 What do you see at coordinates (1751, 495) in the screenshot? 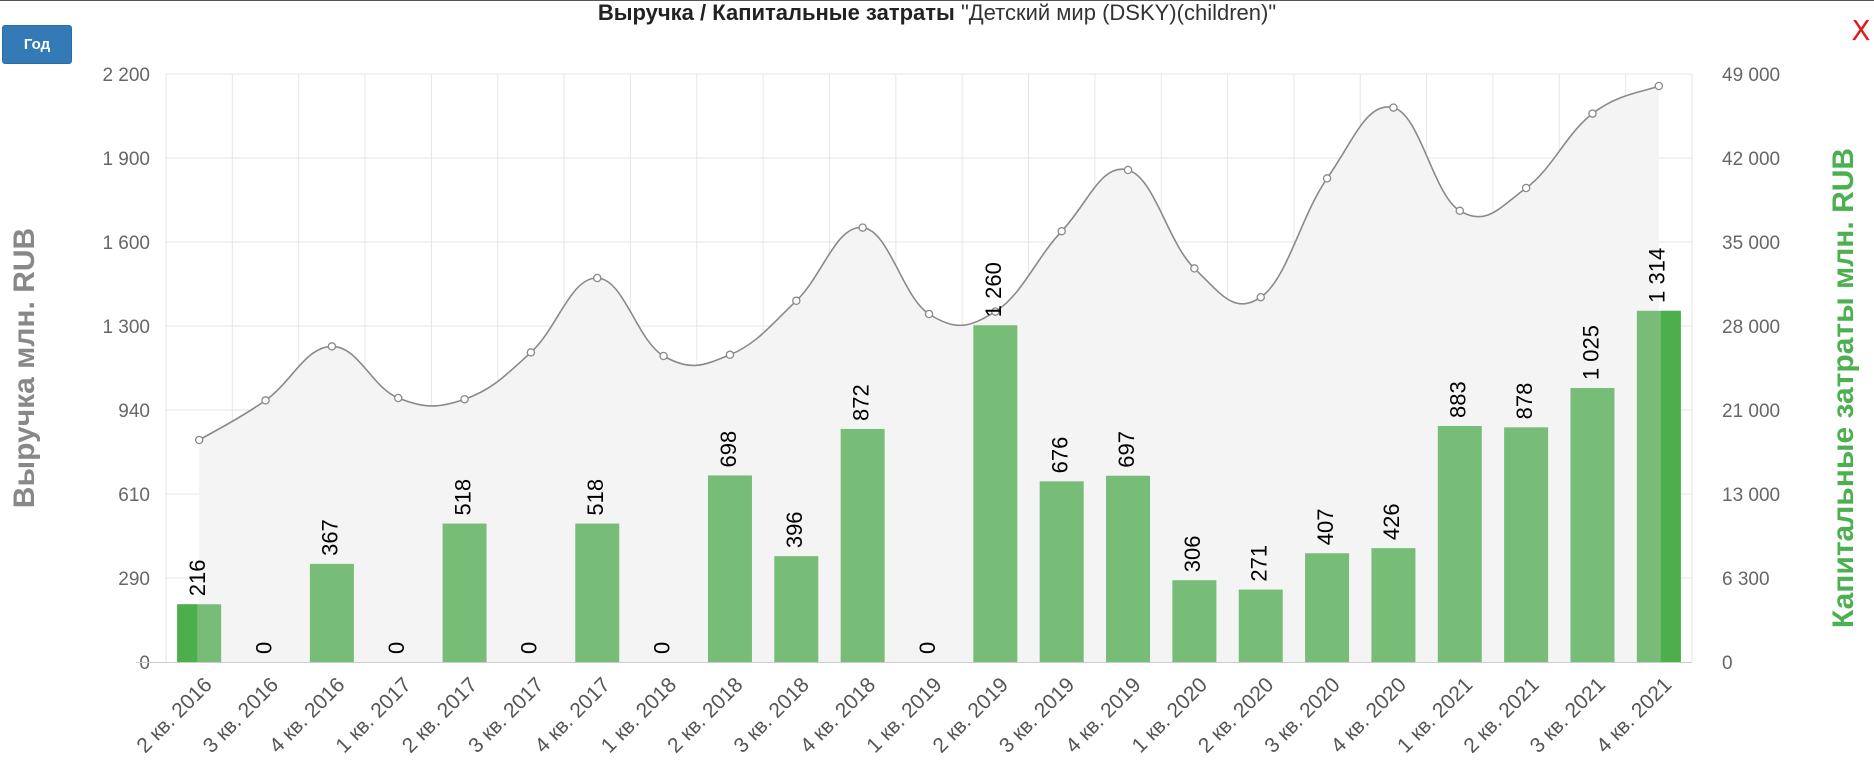
I see `y2-tick-label: 13 000` at bounding box center [1751, 495].